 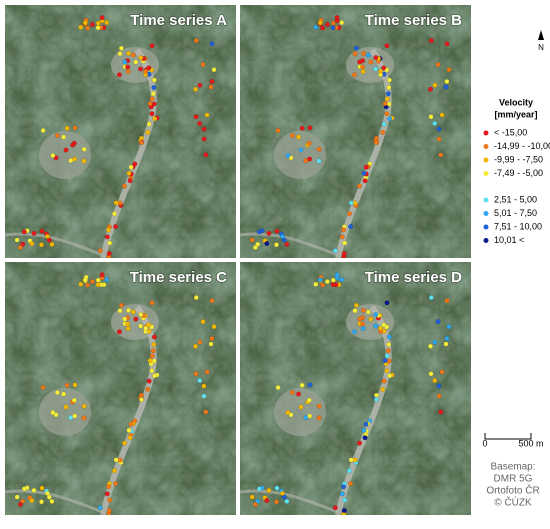 I want to click on credit-line: Ortofoto ČR, so click(x=512, y=490).